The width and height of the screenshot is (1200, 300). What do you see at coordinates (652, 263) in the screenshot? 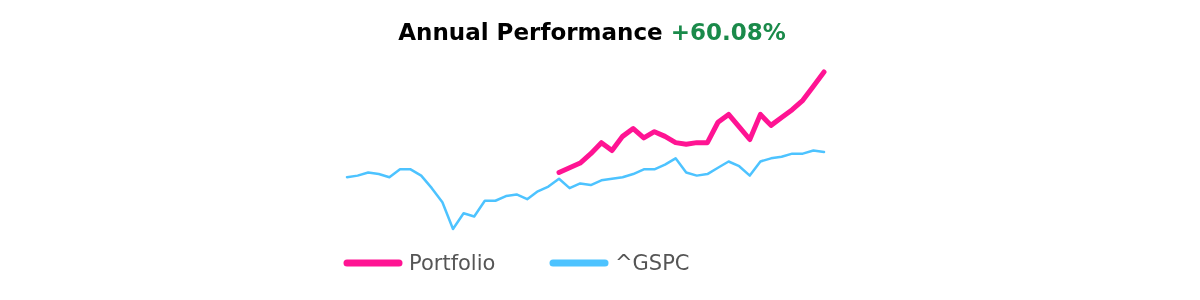
I see `legend-label: ^GSPC` at bounding box center [652, 263].